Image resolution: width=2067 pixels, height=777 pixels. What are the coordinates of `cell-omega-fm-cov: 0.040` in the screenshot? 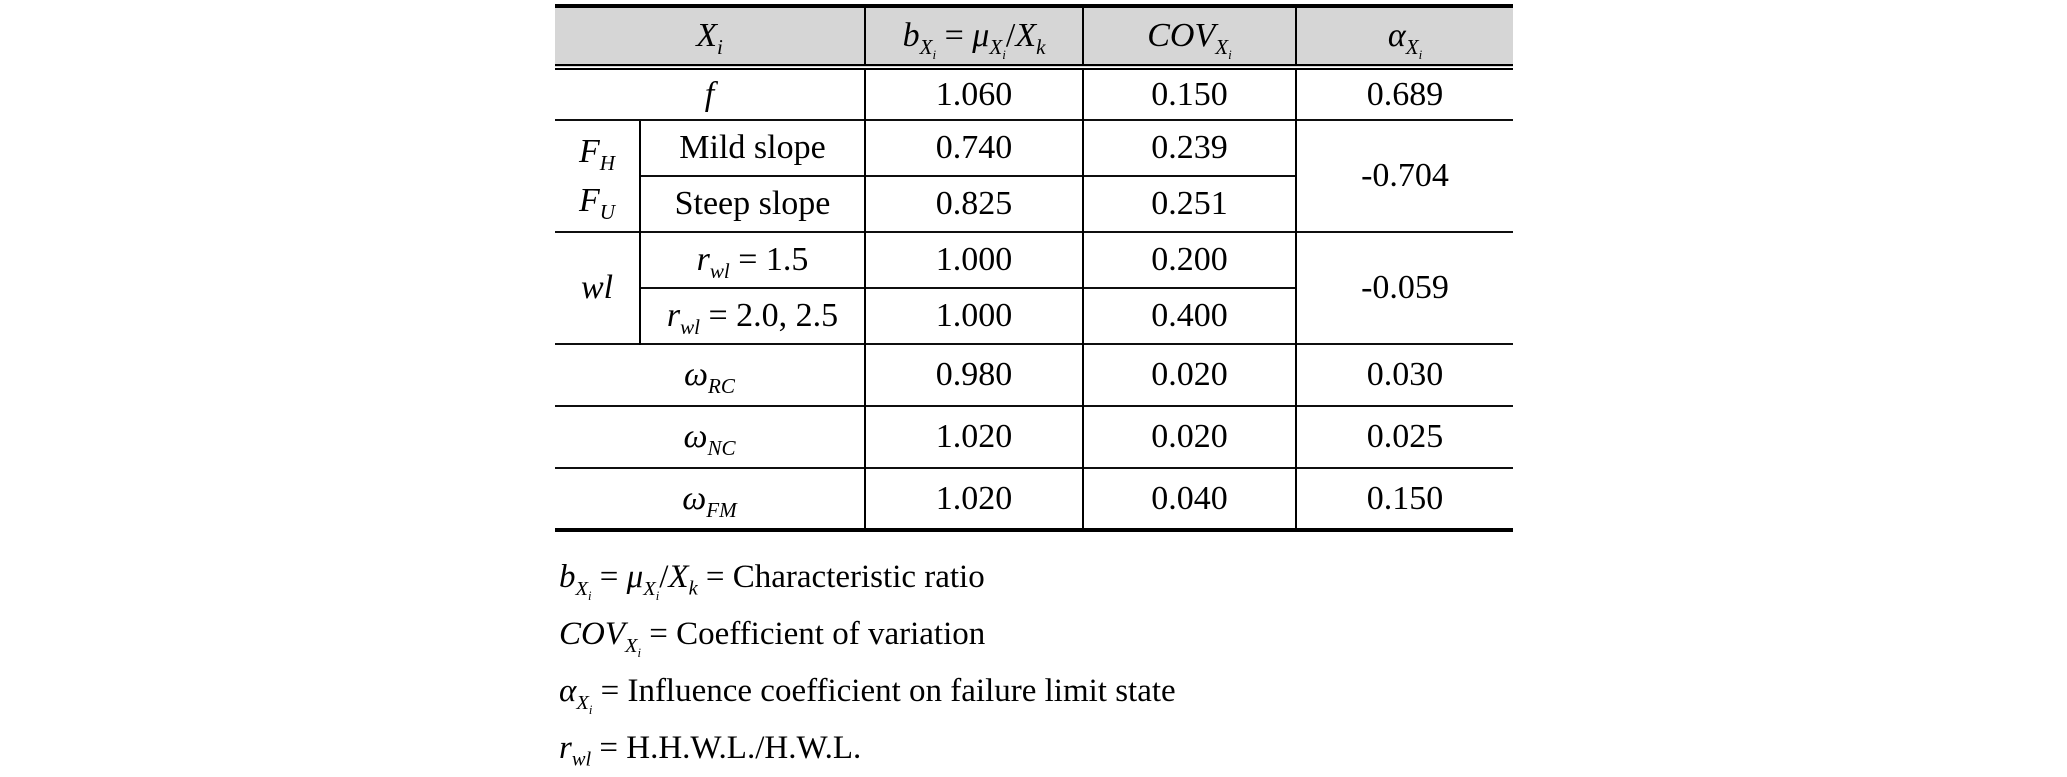 It's located at (1189, 499).